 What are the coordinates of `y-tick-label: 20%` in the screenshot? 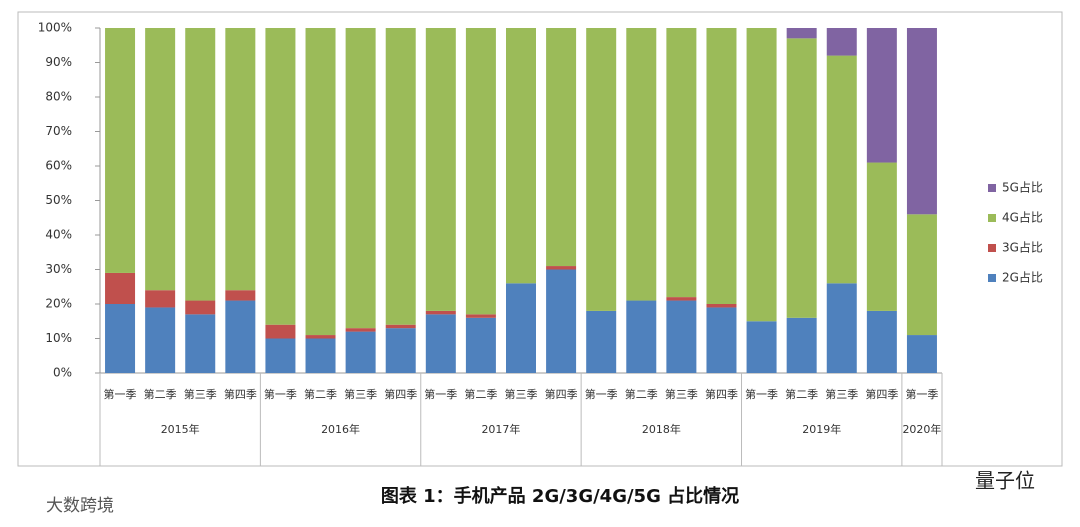 It's located at (58, 304).